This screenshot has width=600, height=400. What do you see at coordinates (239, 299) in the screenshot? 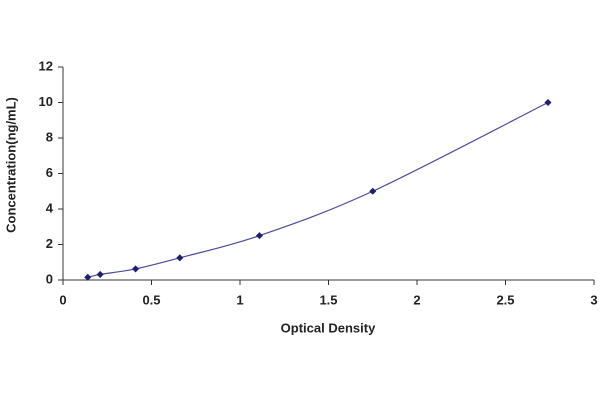
I see `x-tick-label: 1` at bounding box center [239, 299].